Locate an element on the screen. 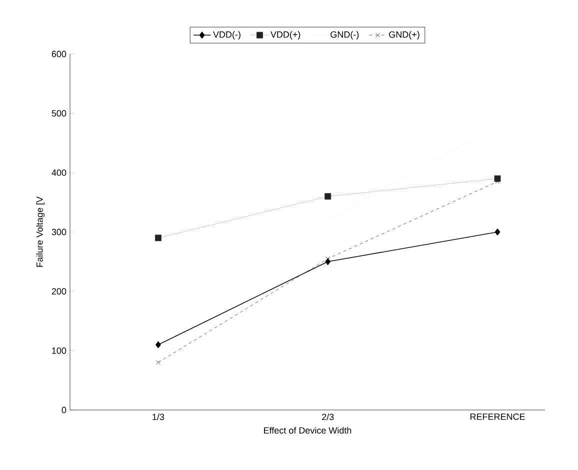 The image size is (578, 470). x-tick-label: 1/3 is located at coordinates (158, 417).